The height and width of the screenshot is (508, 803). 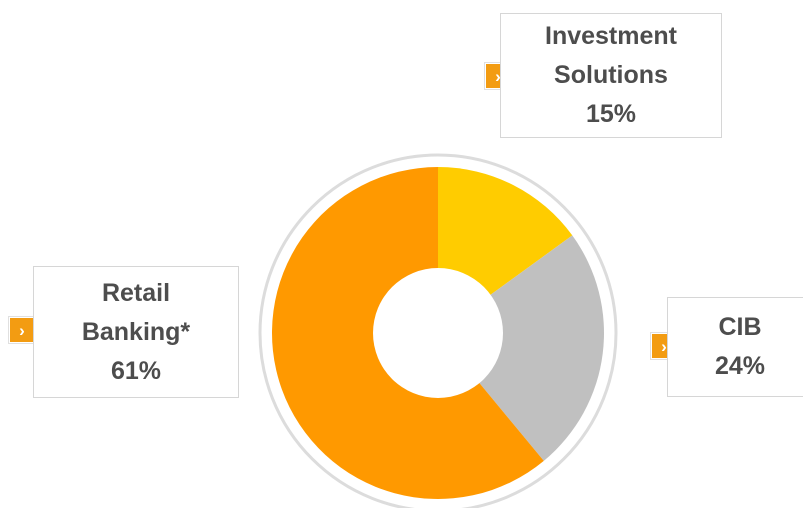 I want to click on label-line: Banking*, so click(x=136, y=331).